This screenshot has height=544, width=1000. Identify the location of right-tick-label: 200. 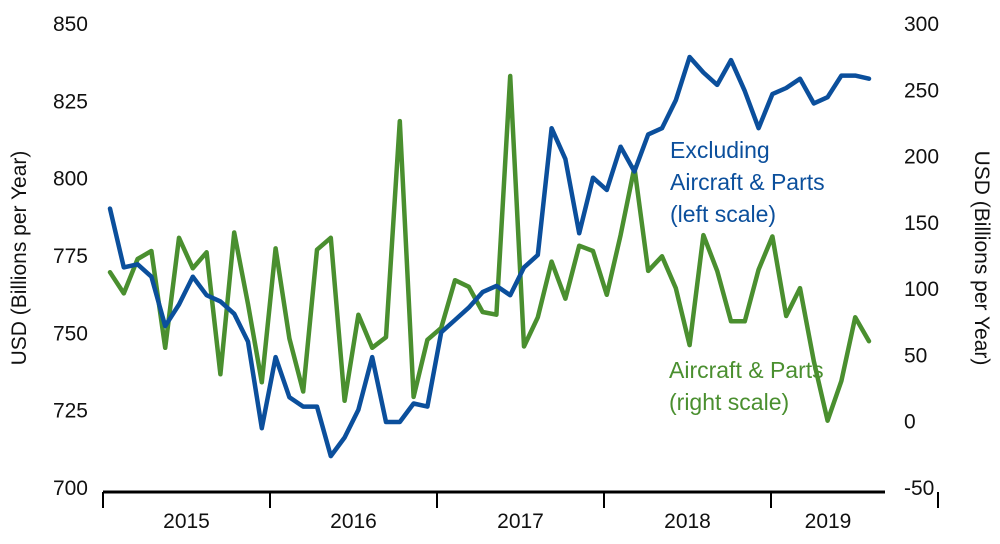
(921, 157).